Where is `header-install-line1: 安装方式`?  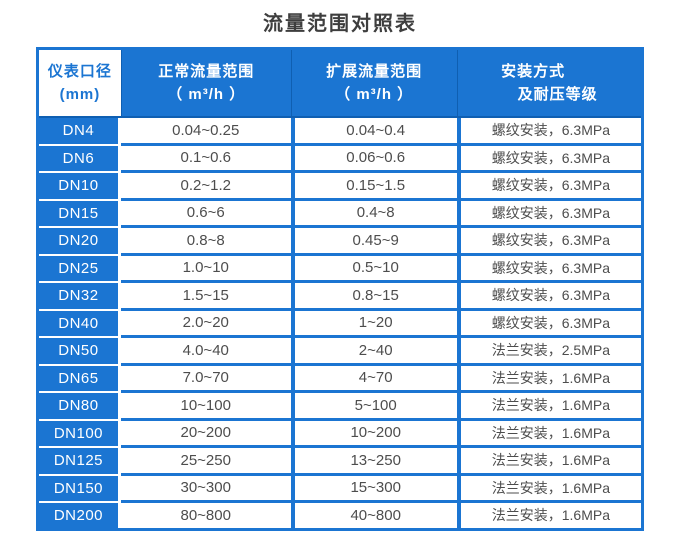 header-install-line1: 安装方式 is located at coordinates (533, 71).